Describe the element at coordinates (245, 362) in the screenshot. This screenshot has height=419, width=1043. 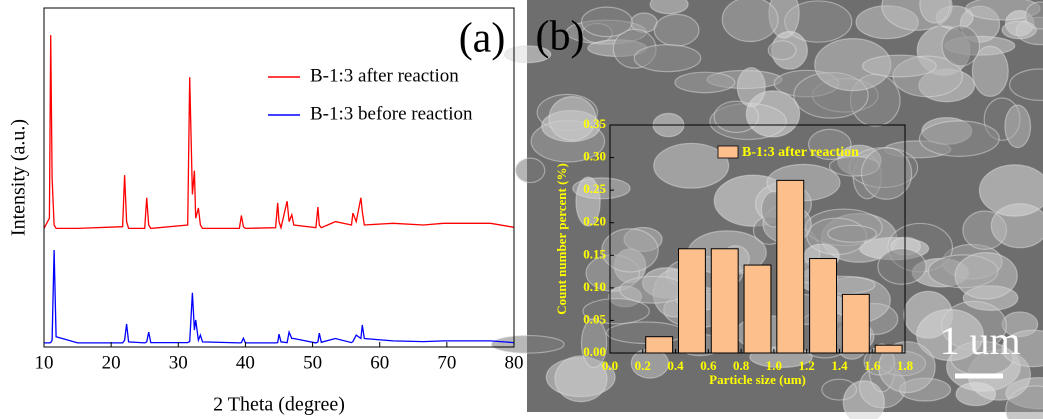
I see `x-tick-label: 40` at that location.